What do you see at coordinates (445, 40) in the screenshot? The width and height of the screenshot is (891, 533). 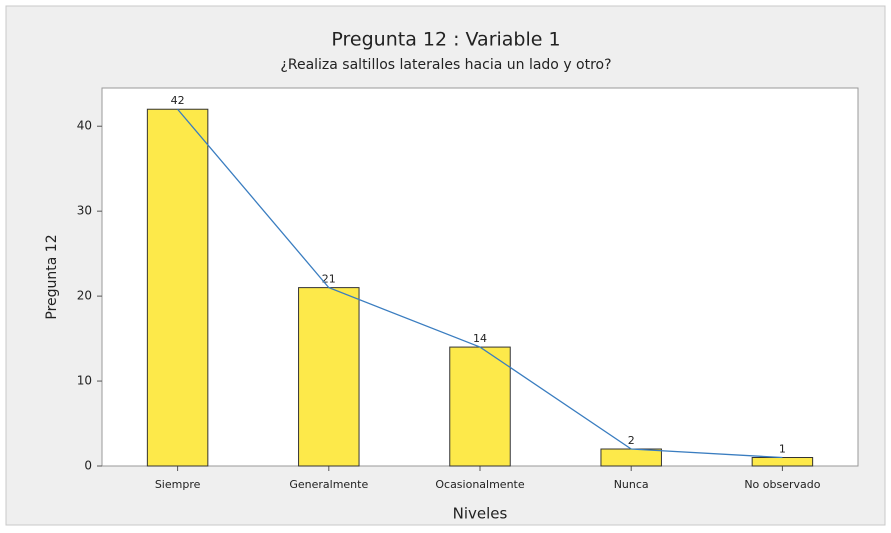 I see `chart-title: Pregunta 12 : Variable 1` at bounding box center [445, 40].